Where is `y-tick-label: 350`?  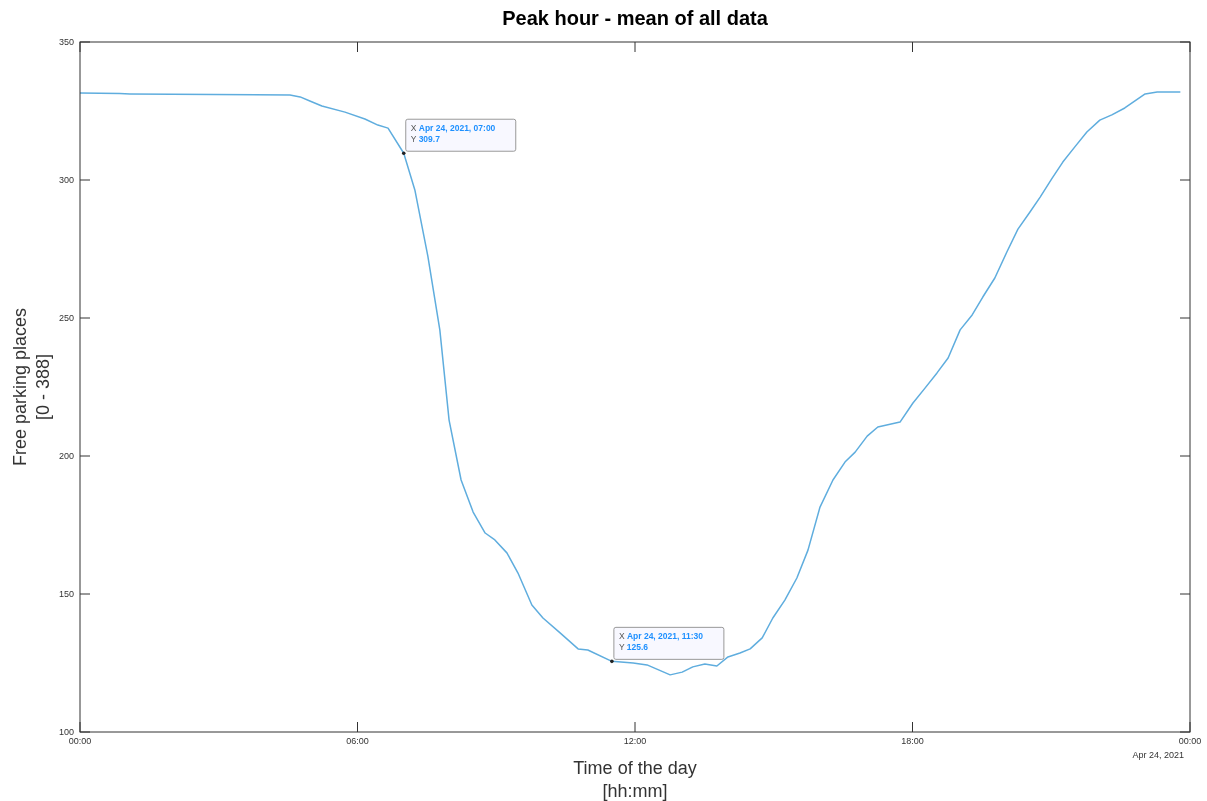 y-tick-label: 350 is located at coordinates (66, 42).